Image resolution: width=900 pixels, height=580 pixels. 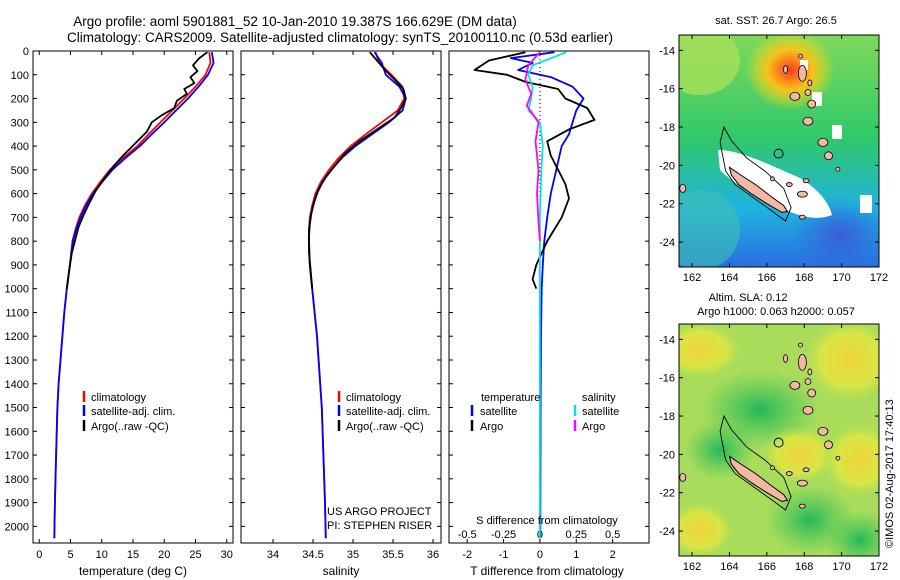 I want to click on x-tick-label: 2, so click(x=613, y=555).